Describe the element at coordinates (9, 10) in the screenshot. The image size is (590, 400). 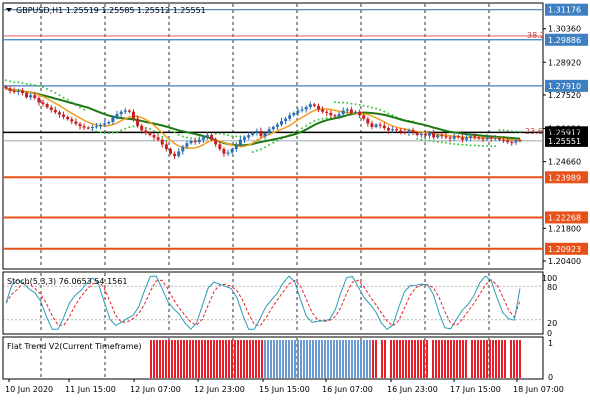
I see `dropdown-arrow-icon` at that location.